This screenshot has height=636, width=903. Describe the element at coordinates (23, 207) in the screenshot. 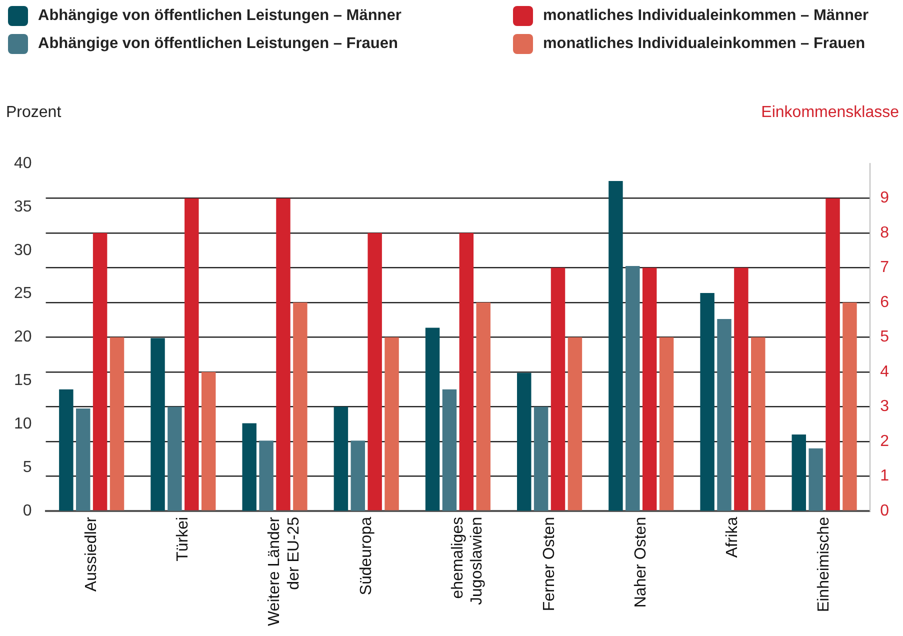

I see `y-tick-label: 35` at that location.